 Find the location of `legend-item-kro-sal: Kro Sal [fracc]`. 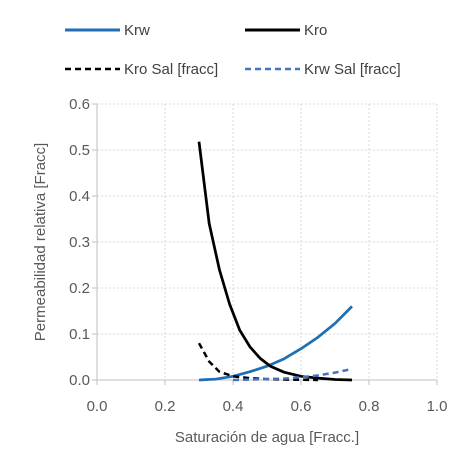

legend-item-kro-sal: Kro Sal [fracc] is located at coordinates (141, 69).